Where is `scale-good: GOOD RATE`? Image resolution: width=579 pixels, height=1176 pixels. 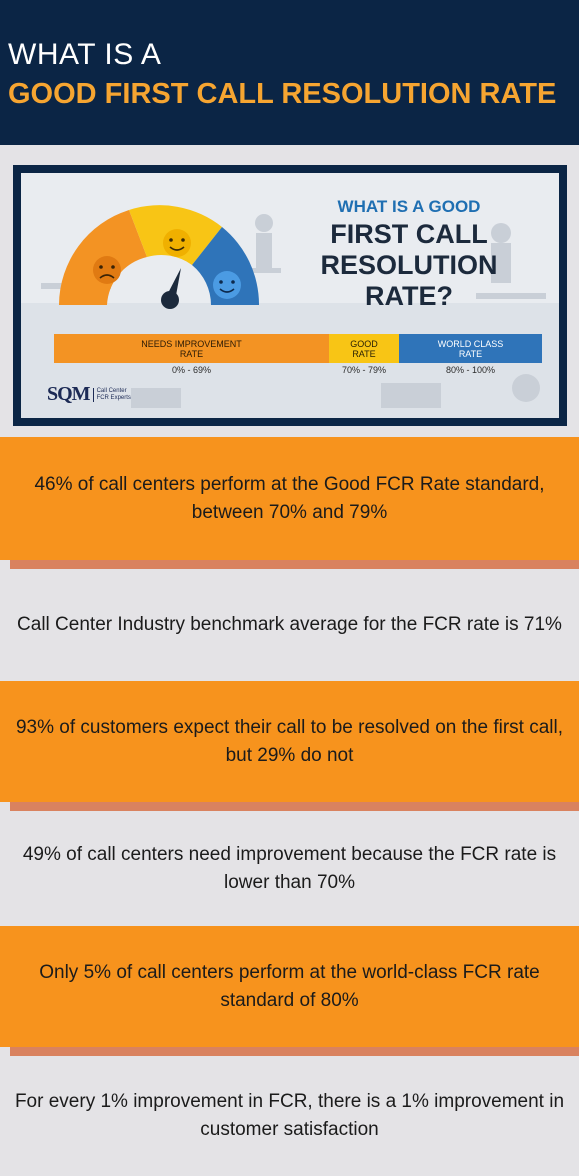 scale-good: GOOD RATE is located at coordinates (364, 348).